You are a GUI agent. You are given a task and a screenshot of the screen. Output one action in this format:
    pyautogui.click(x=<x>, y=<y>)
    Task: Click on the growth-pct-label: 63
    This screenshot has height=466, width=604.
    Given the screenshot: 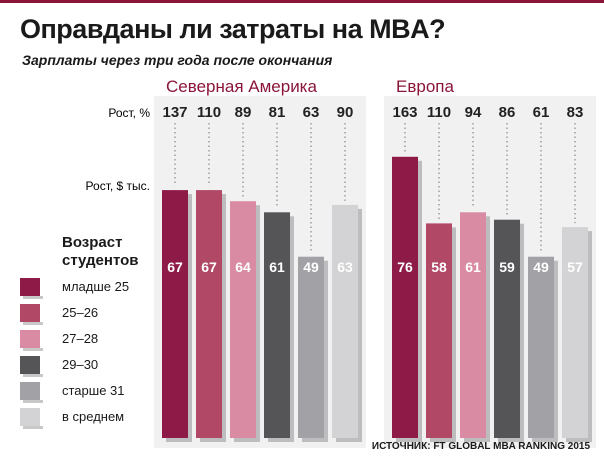 What is the action you would take?
    pyautogui.click(x=311, y=112)
    